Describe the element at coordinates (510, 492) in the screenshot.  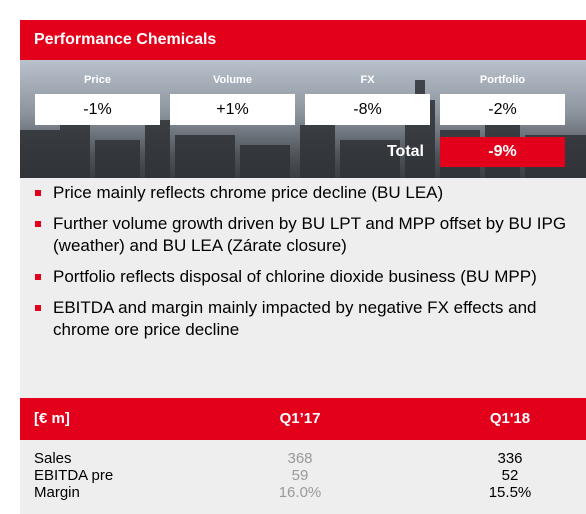
I see `table-cell: 15.5%` at that location.